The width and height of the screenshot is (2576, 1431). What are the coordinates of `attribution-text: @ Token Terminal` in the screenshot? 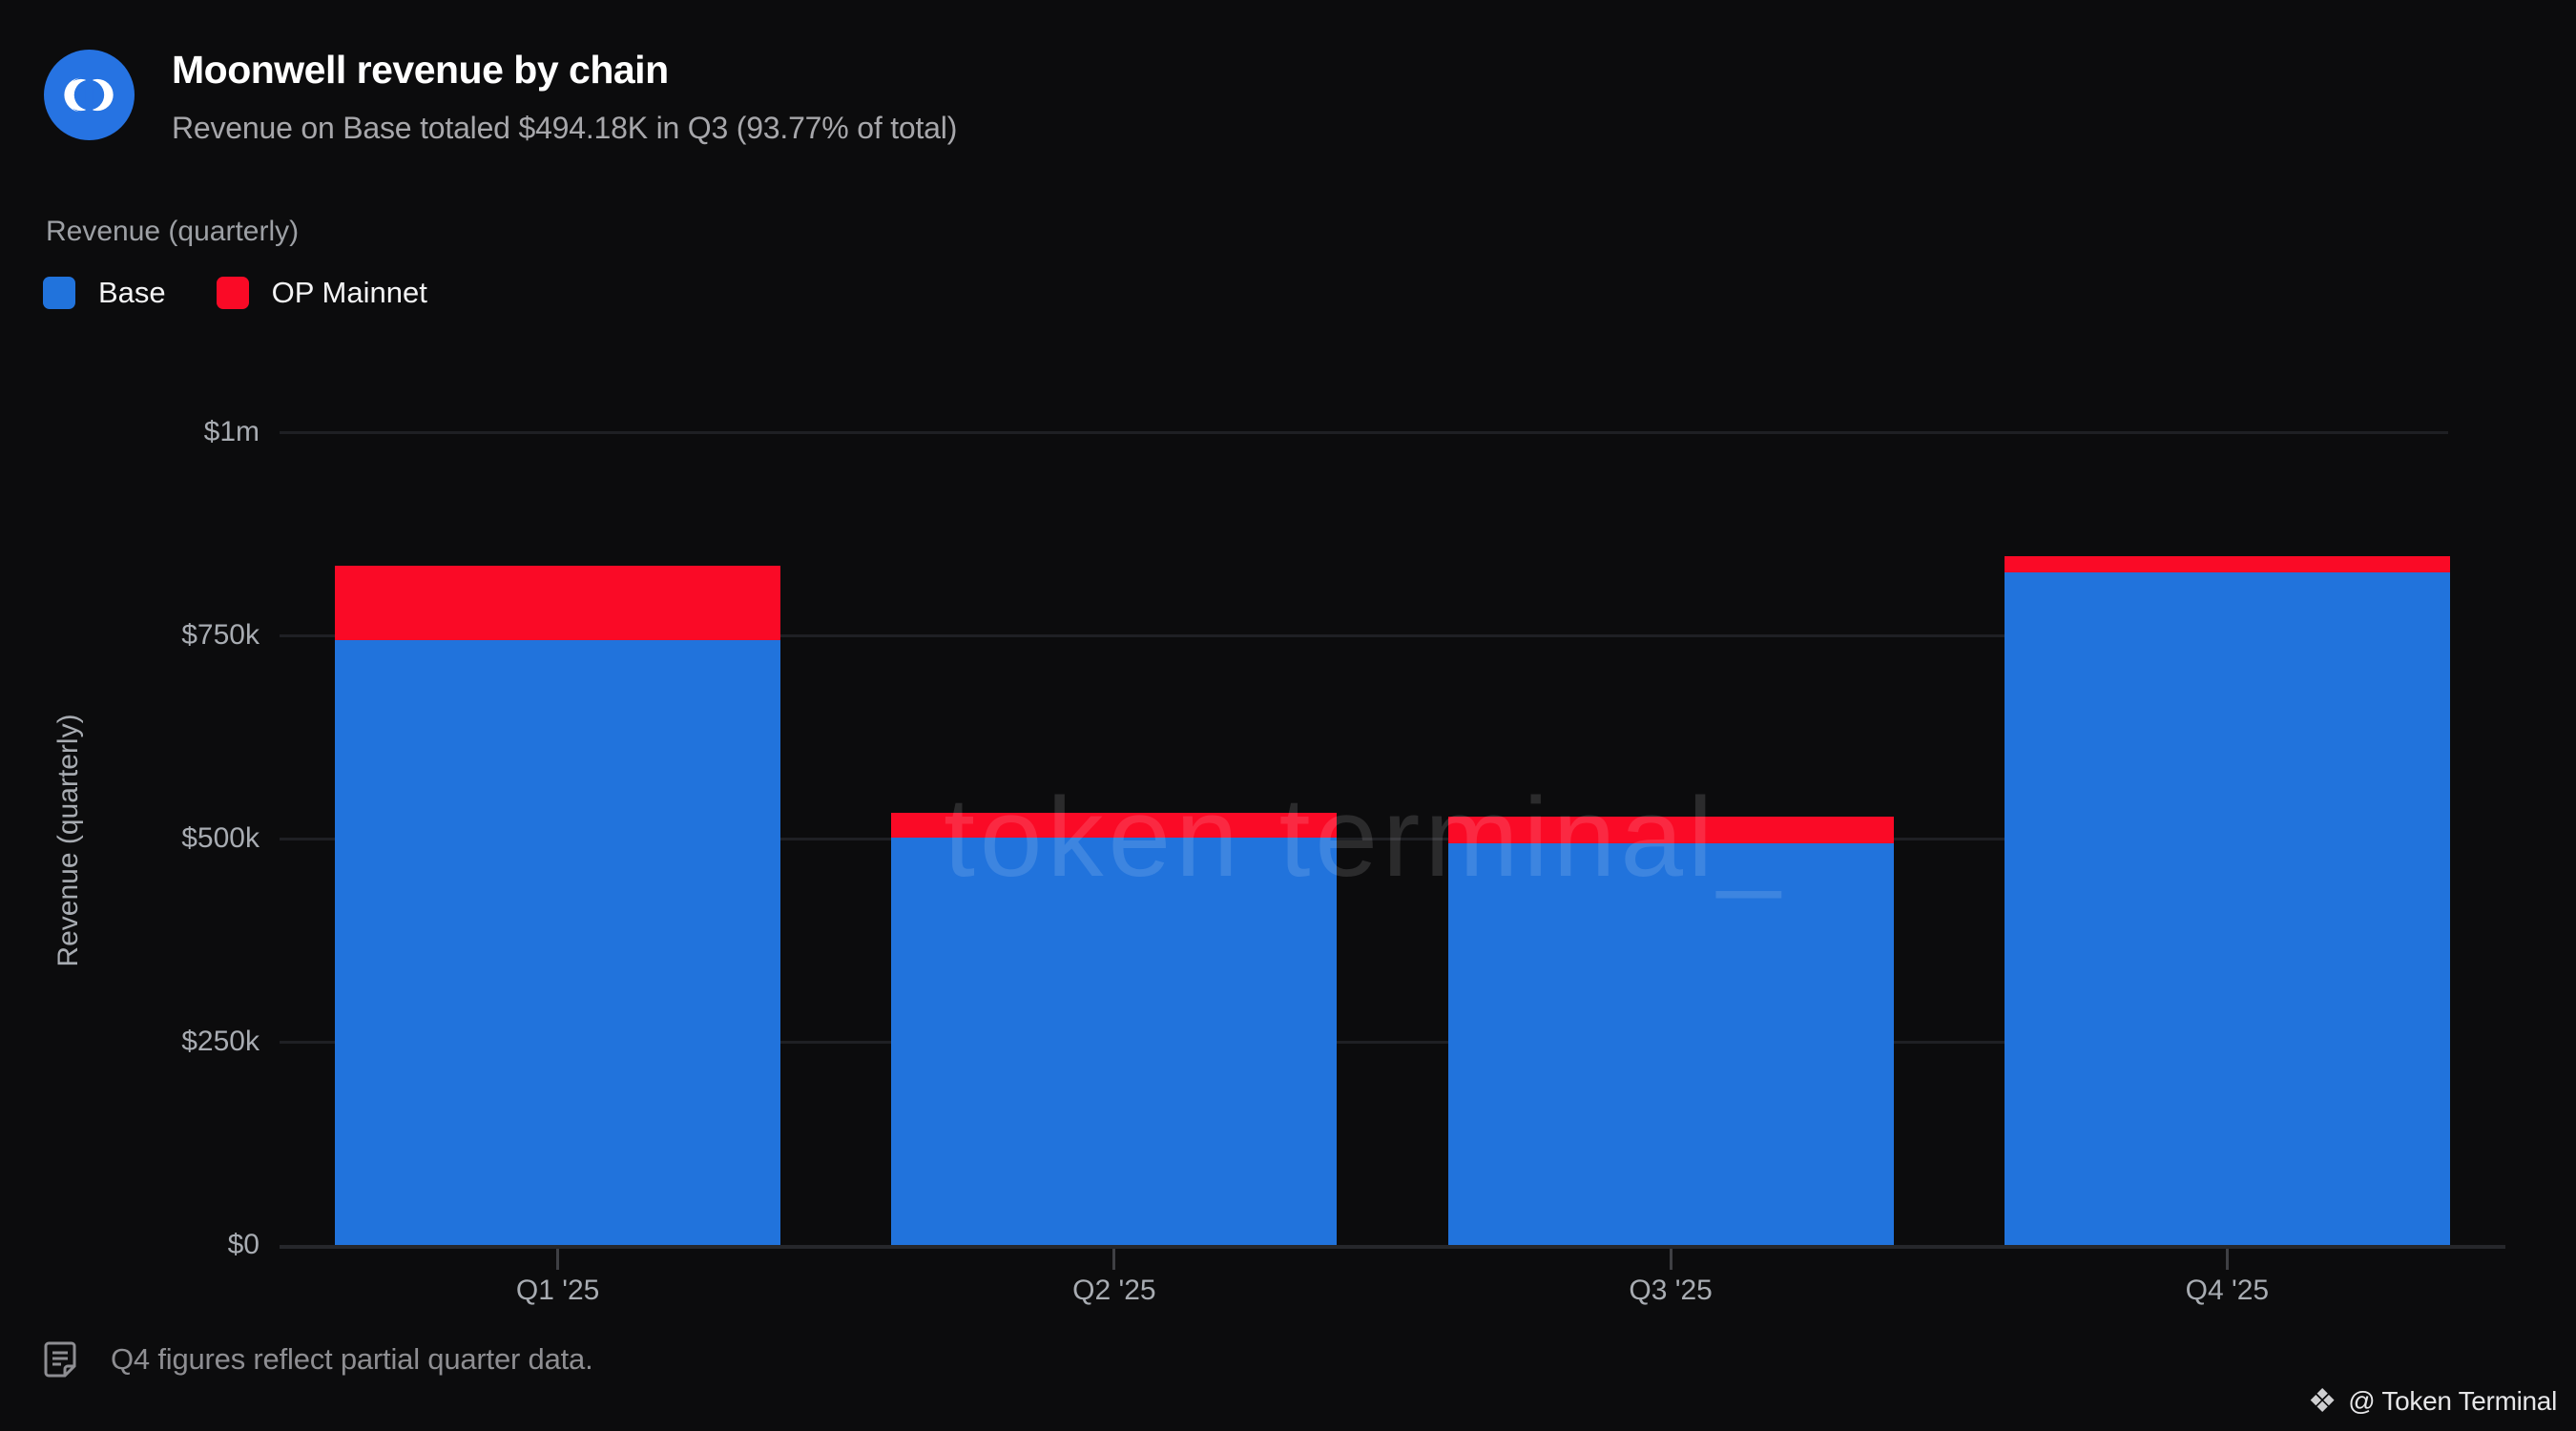 It's located at (2452, 1401).